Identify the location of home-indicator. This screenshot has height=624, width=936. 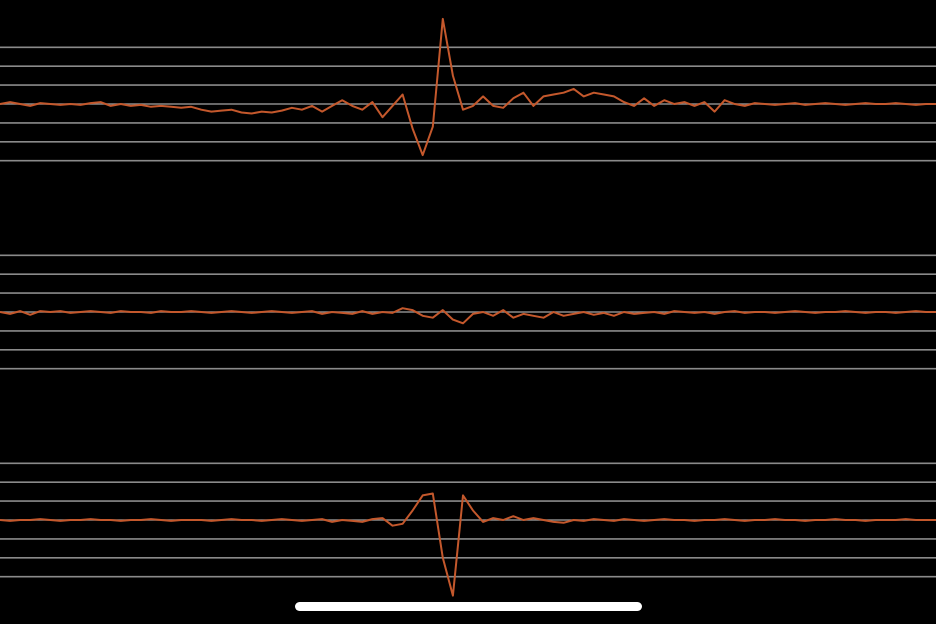
(468, 606).